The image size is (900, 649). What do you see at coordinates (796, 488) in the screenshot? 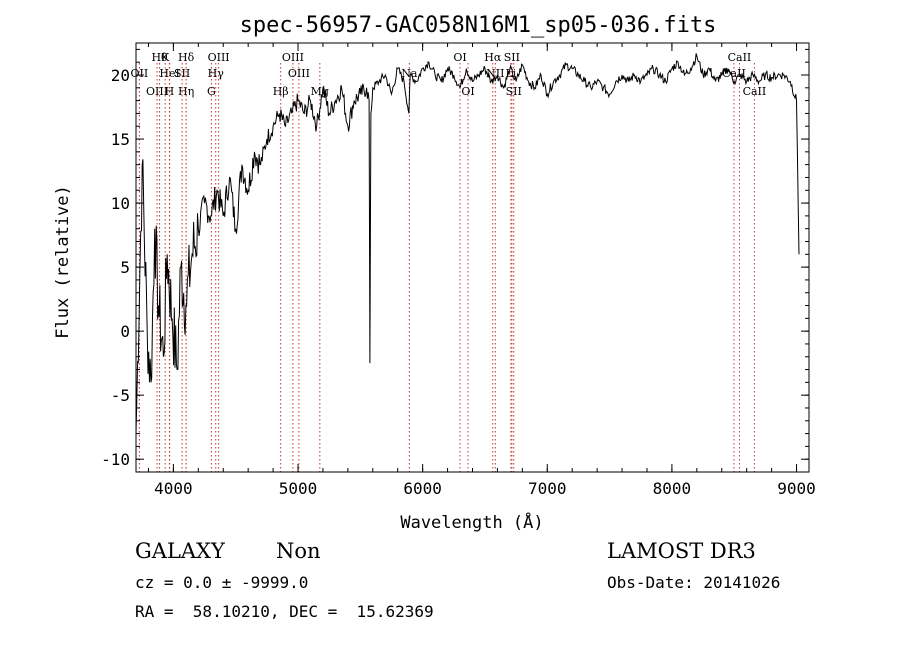
I see `x-tick-label-5: 9000` at bounding box center [796, 488].